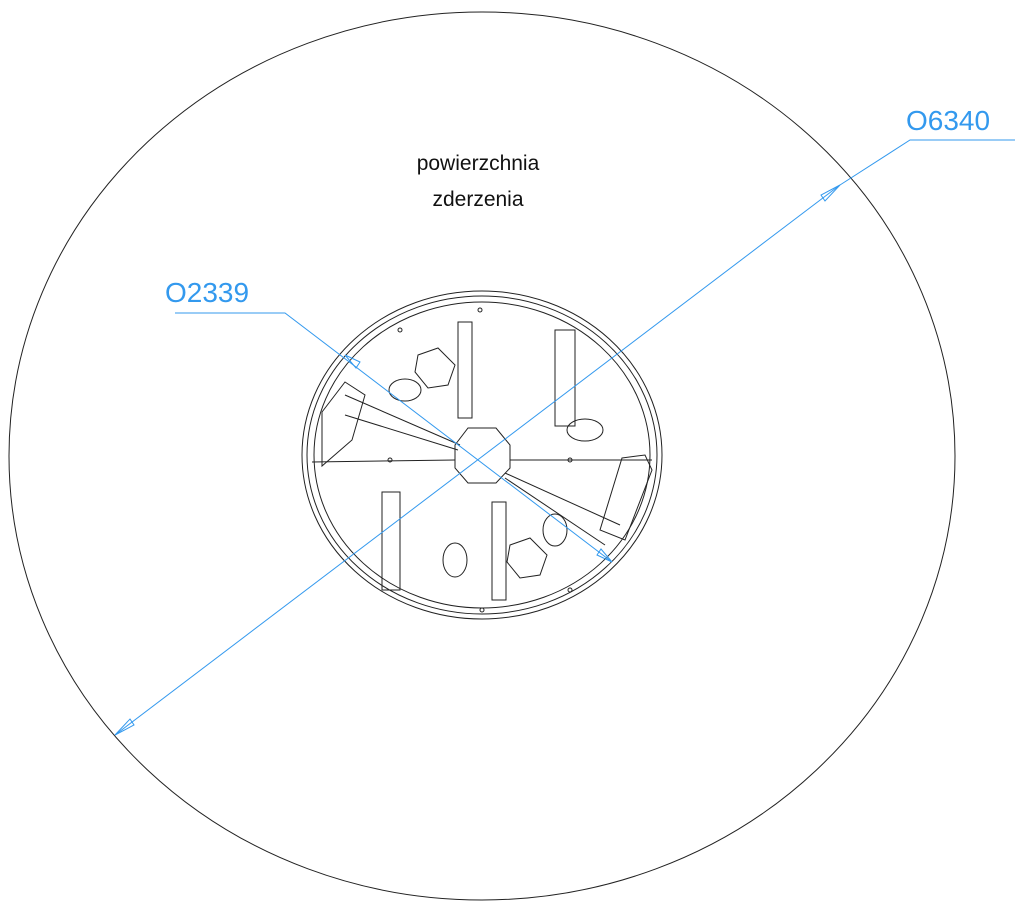 The width and height of the screenshot is (1018, 904). I want to click on robot-base, so click(482, 455).